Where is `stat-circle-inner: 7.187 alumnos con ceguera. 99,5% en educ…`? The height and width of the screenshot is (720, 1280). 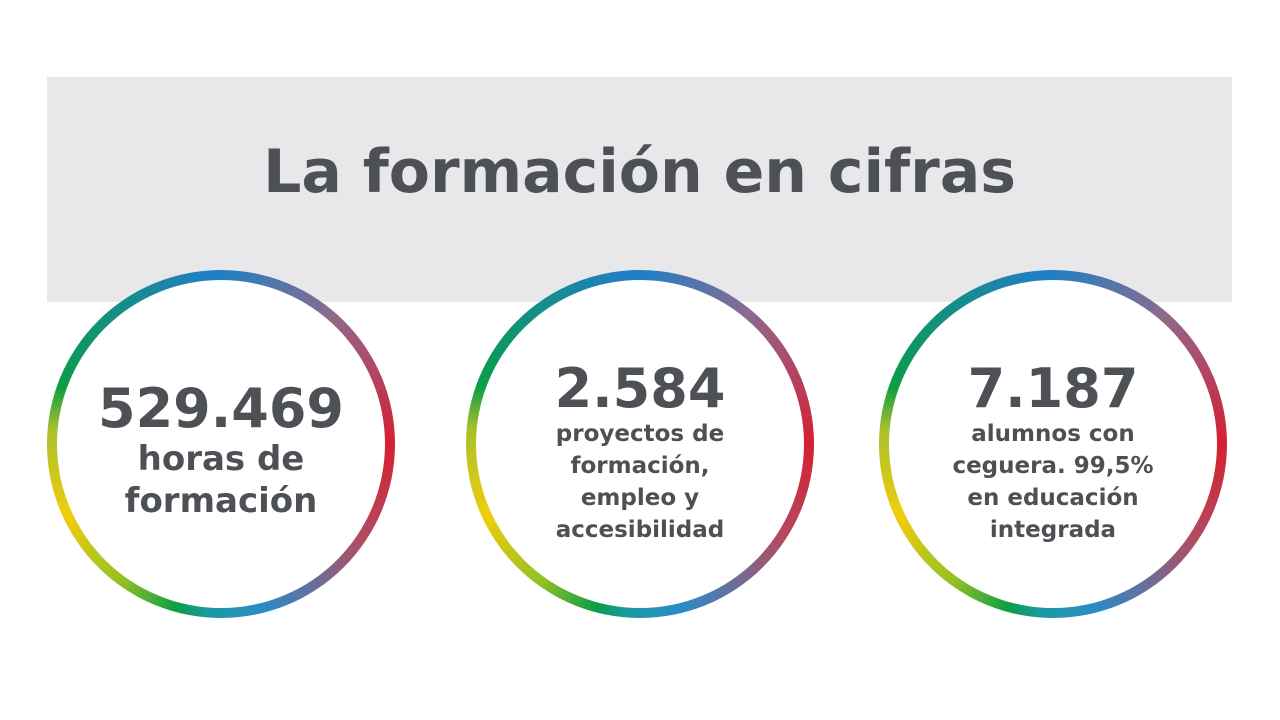 stat-circle-inner: 7.187 alumnos con ceguera. 99,5% en educ… is located at coordinates (1053, 444).